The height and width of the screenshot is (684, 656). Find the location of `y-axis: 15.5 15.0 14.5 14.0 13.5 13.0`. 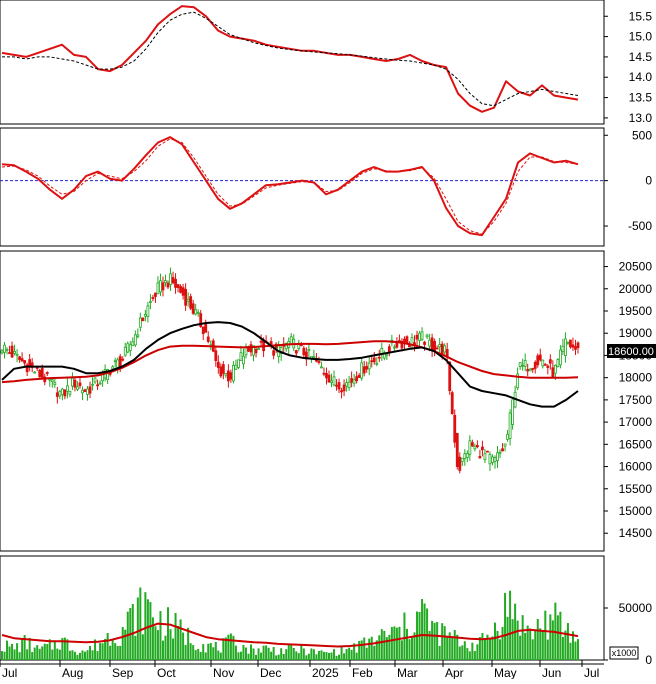

y-axis: 15.5 15.0 14.5 14.0 13.5 13.0 is located at coordinates (627, 62).